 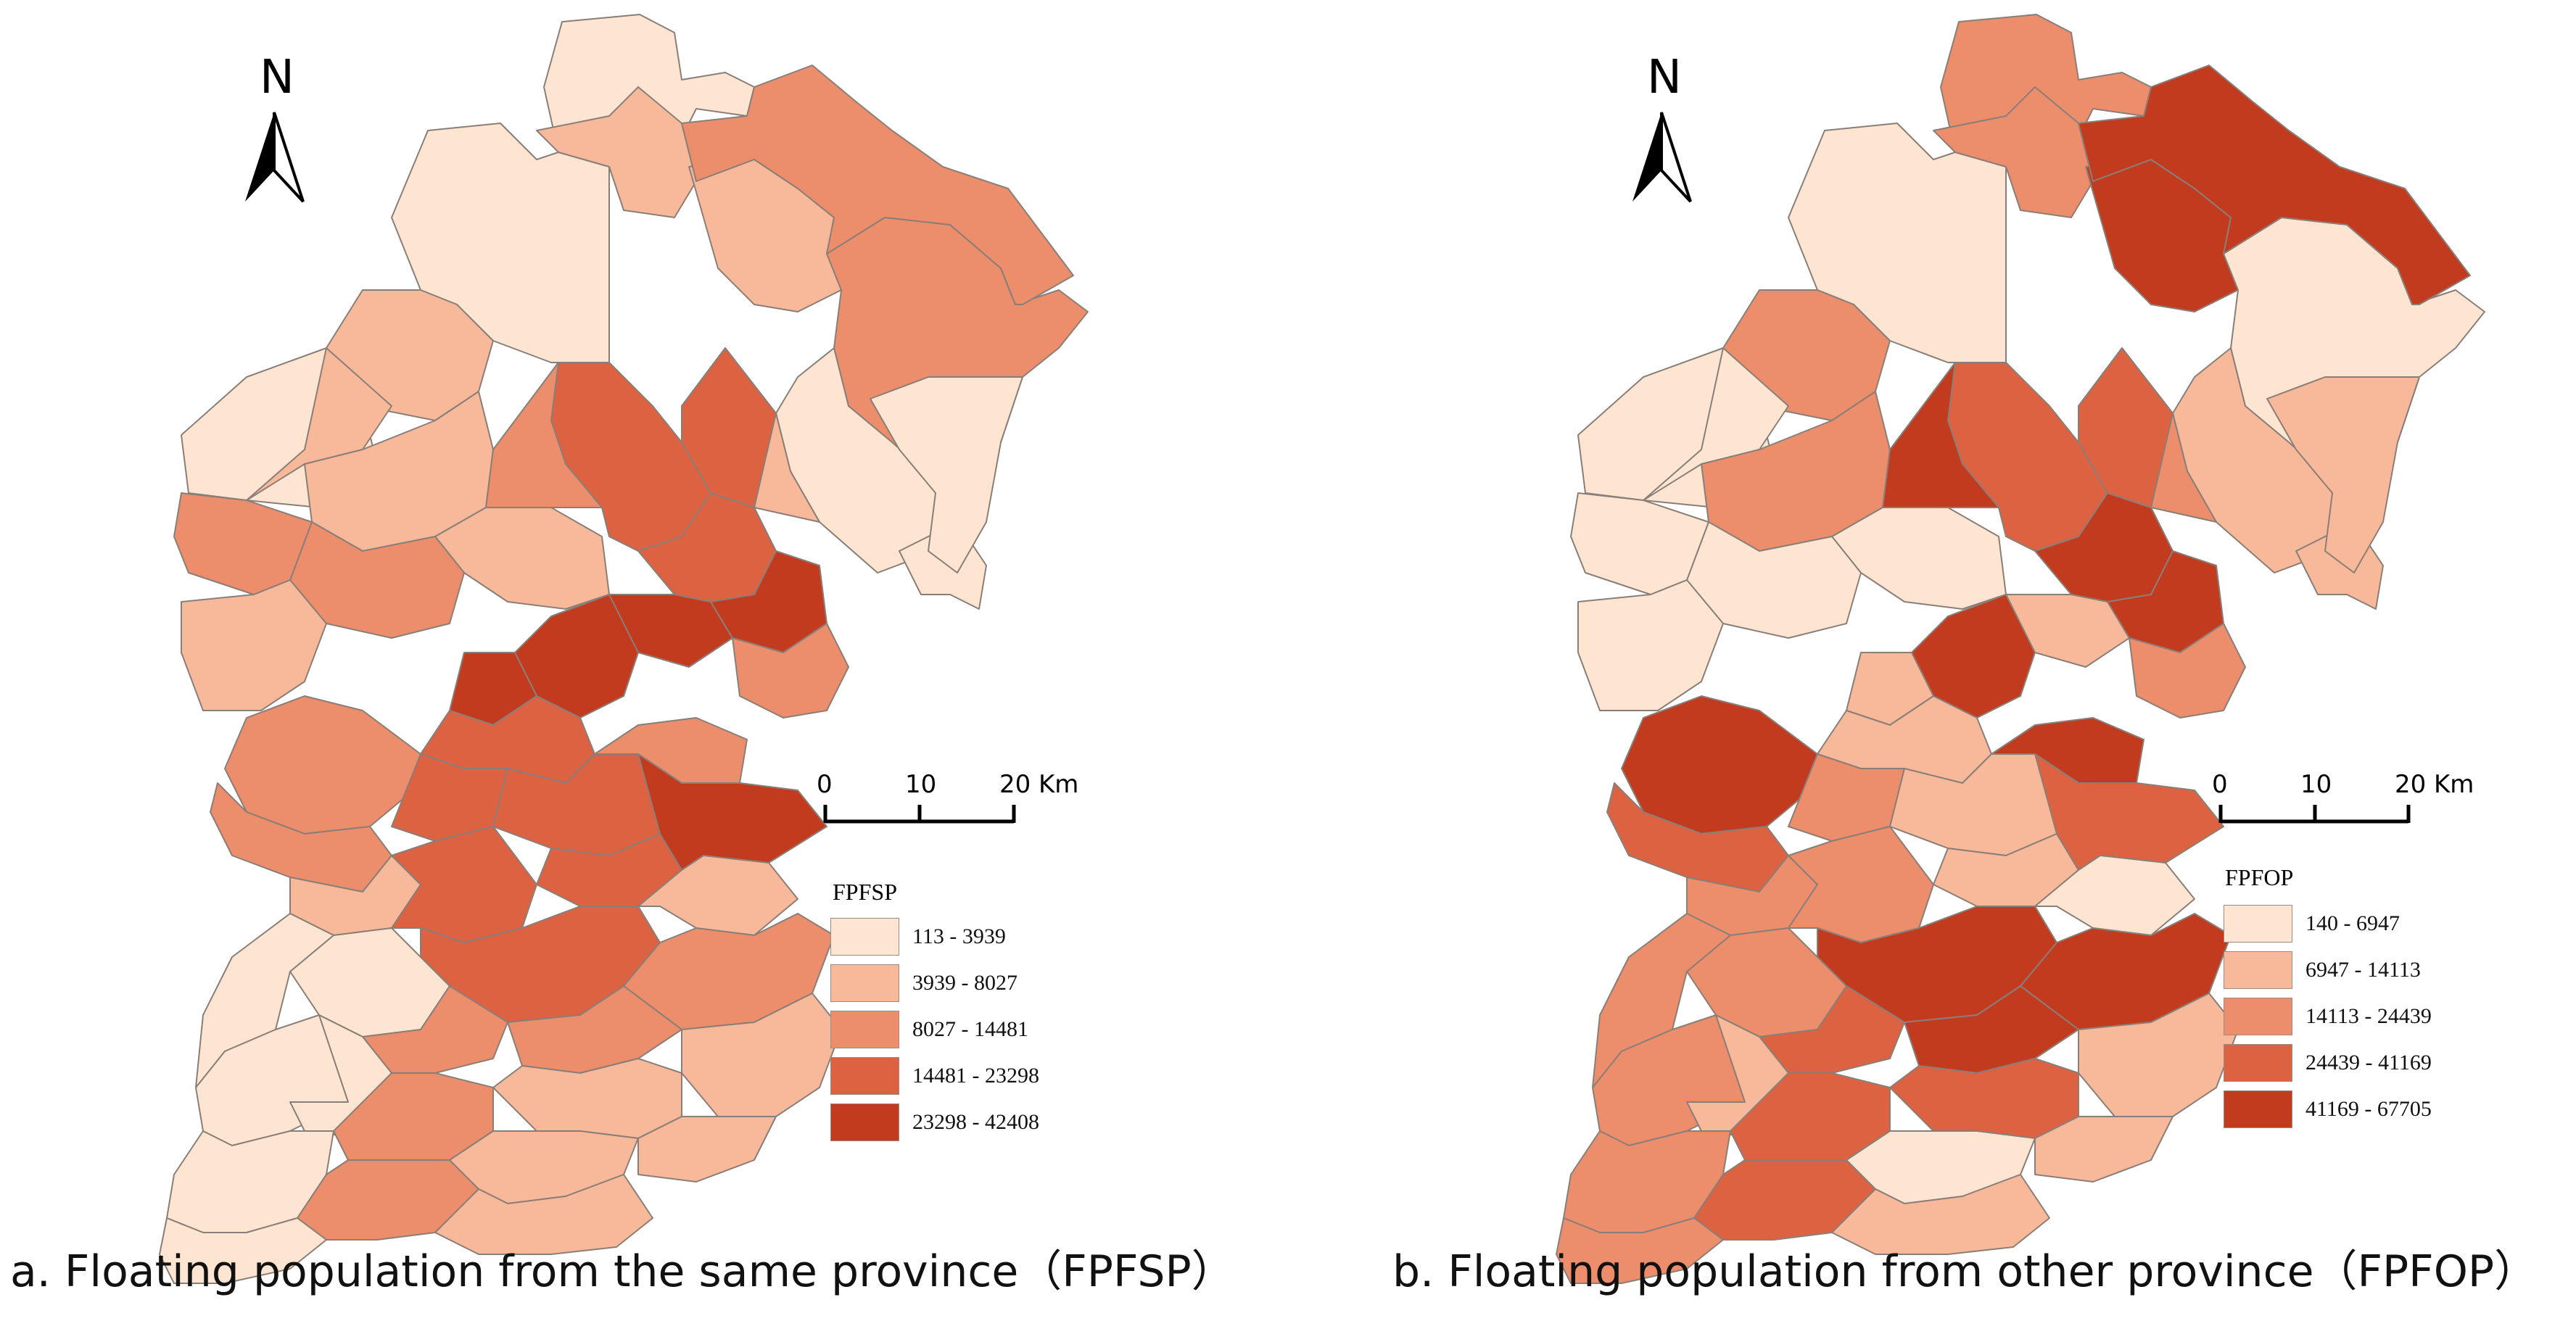 What do you see at coordinates (970, 1029) in the screenshot?
I see `legend-label: 8027 - 14481` at bounding box center [970, 1029].